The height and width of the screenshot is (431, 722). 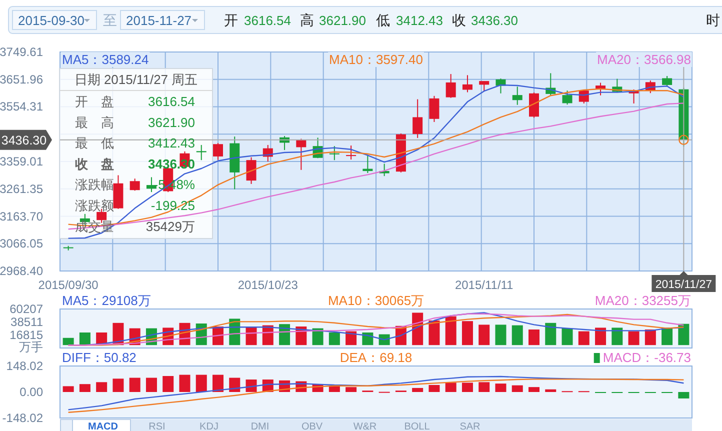 What do you see at coordinates (22, 52) in the screenshot?
I see `y-tick-label: 3749.61` at bounding box center [22, 52].